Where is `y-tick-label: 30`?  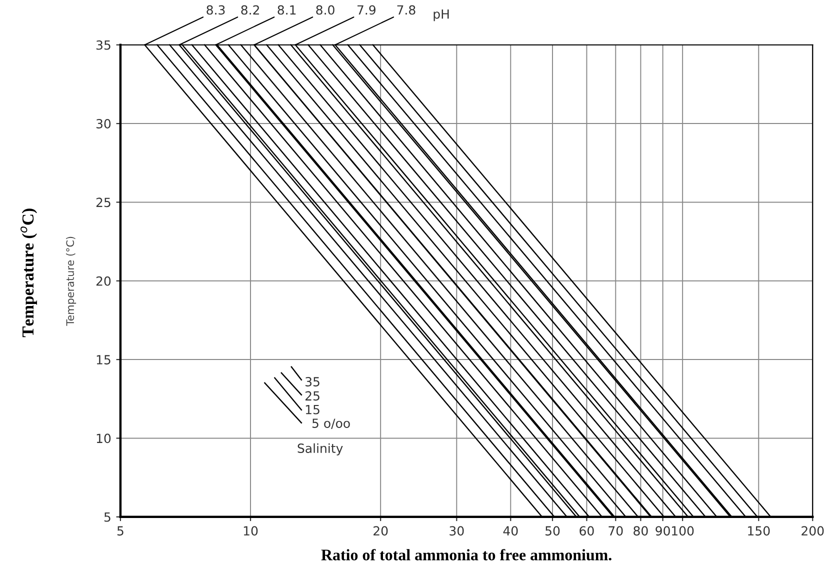
y-tick-label: 30 is located at coordinates (103, 123).